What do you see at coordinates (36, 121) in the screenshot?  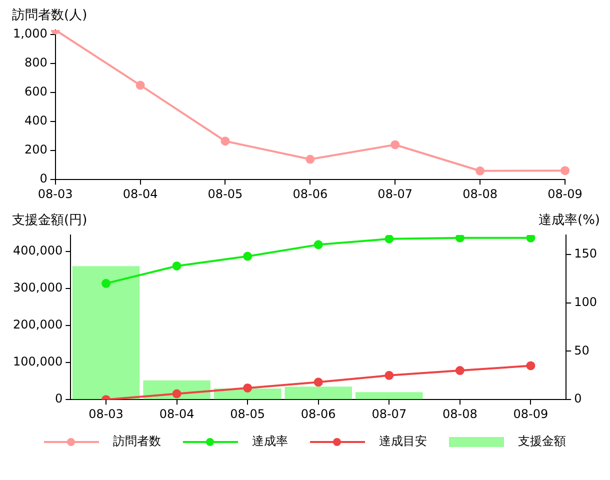 I see `y-tick-label: 400` at bounding box center [36, 121].